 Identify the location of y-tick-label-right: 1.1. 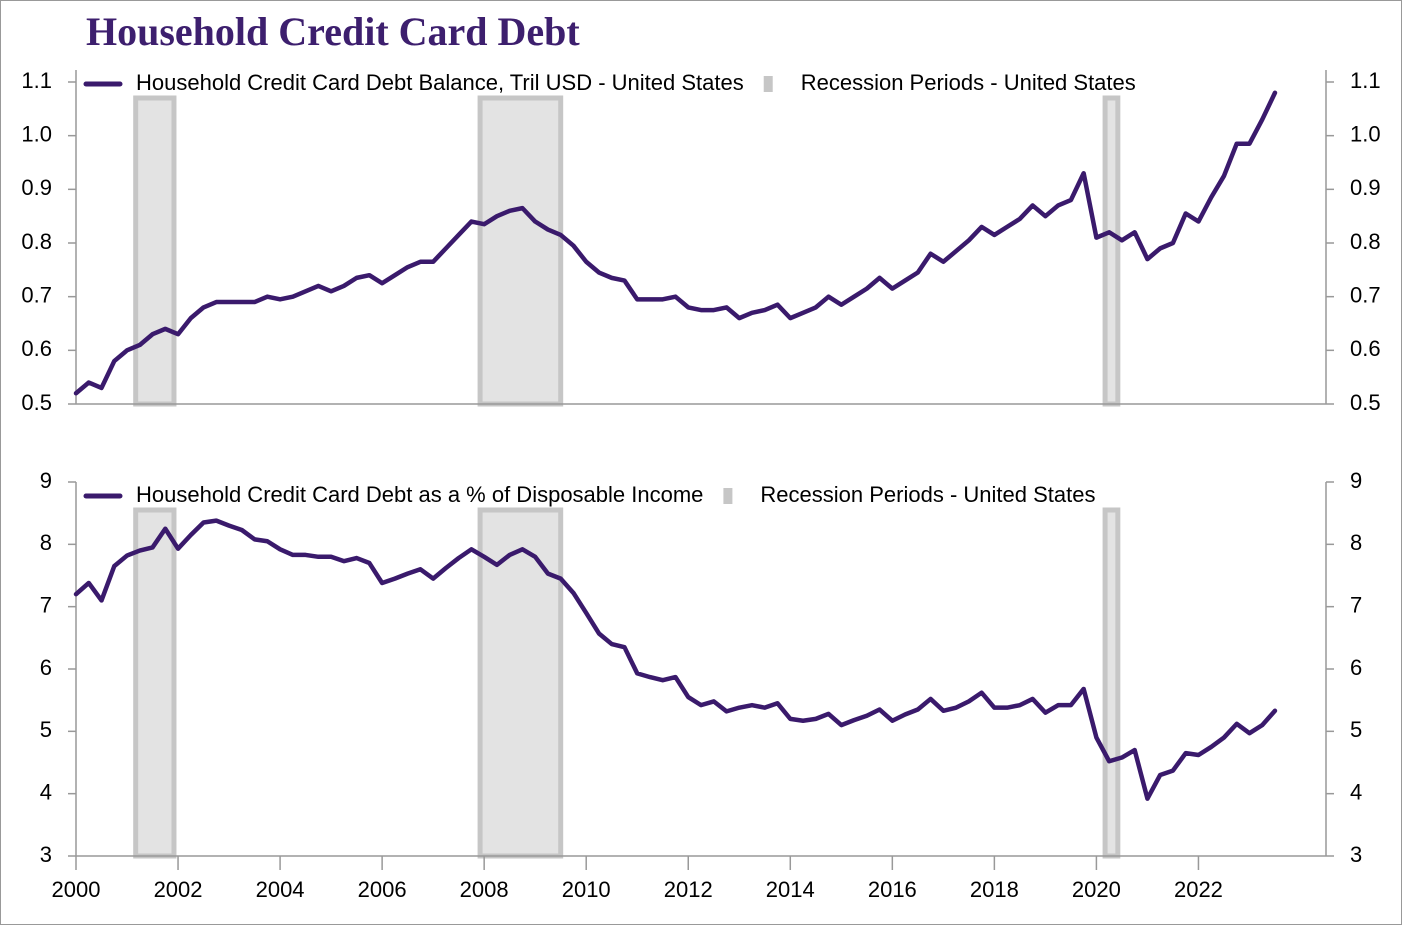
(1365, 80).